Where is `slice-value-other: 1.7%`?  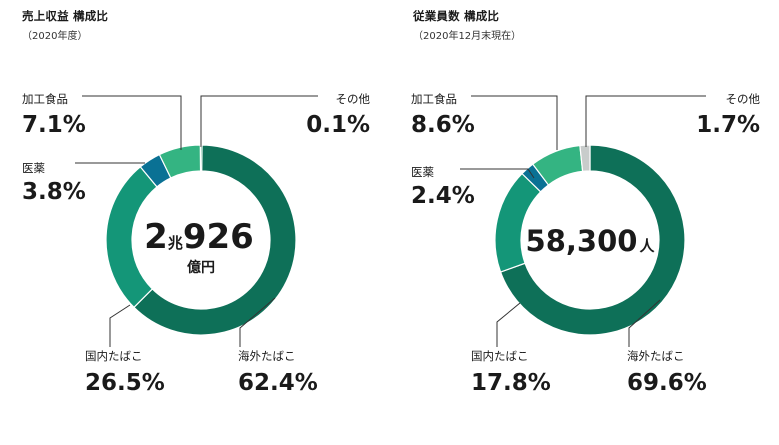 slice-value-other: 1.7% is located at coordinates (728, 125).